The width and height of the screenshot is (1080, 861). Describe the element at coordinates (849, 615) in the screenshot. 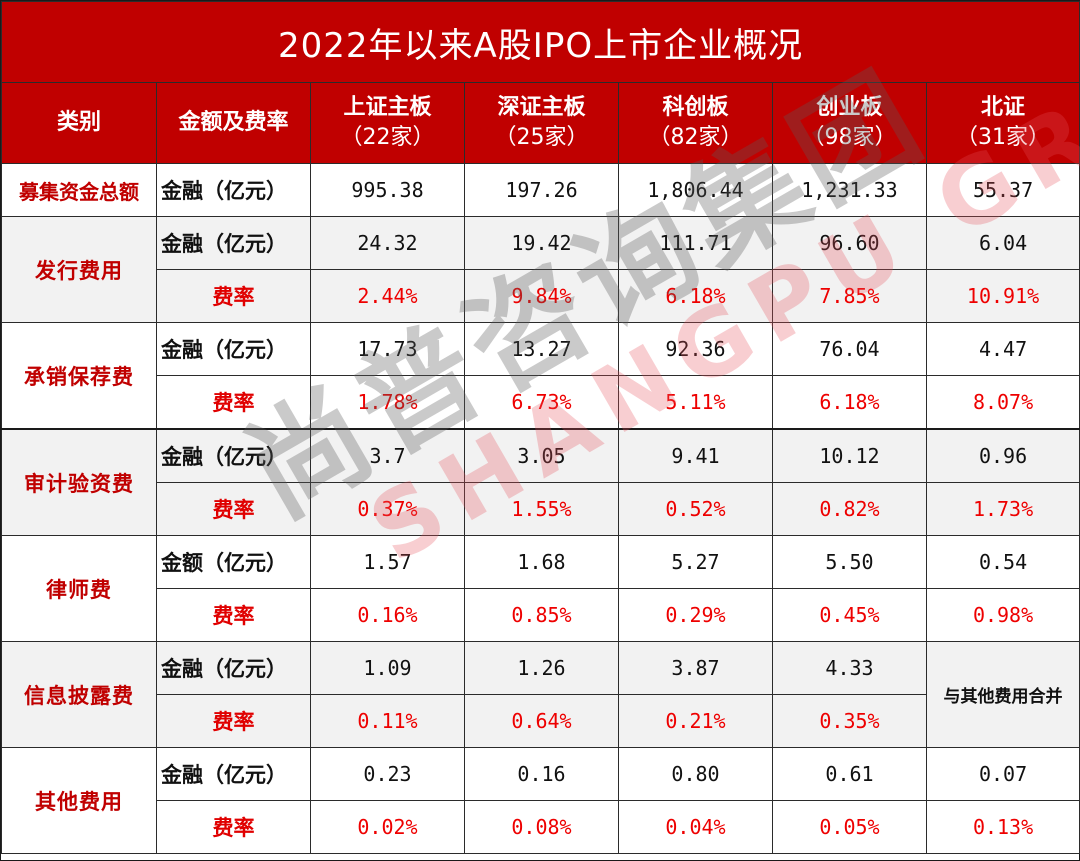

I see `rate-value: 0.45%` at that location.